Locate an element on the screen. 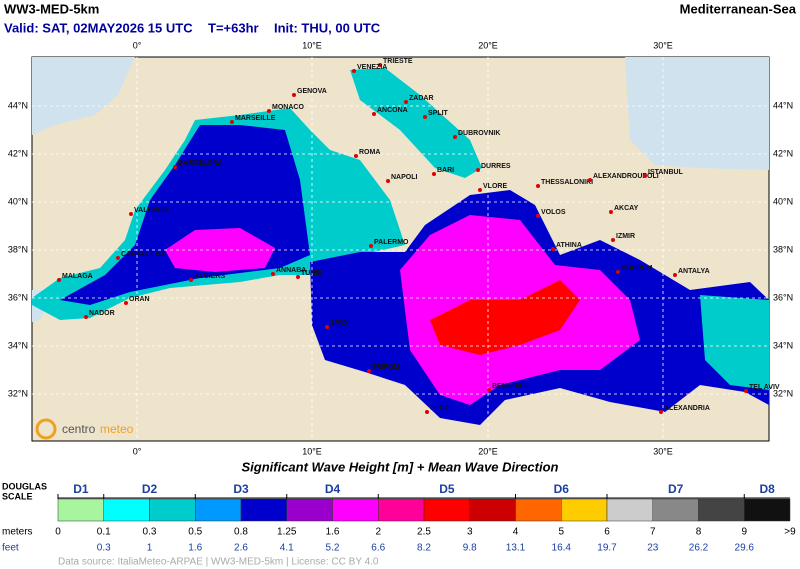 The height and width of the screenshot is (569, 800). city-label: ROMA is located at coordinates (369, 152).